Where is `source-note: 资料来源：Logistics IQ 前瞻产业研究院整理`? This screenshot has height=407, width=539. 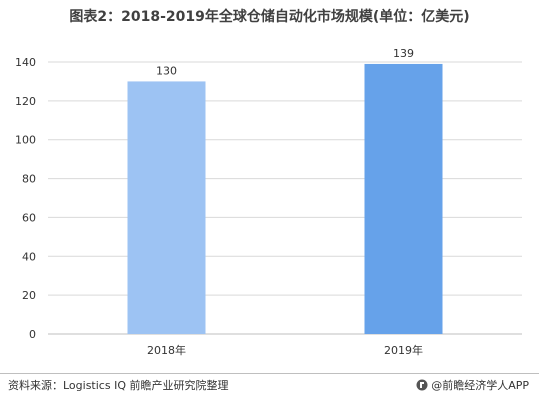
source-note: 资料来源：Logistics IQ 前瞻产业研究院整理 is located at coordinates (118, 385).